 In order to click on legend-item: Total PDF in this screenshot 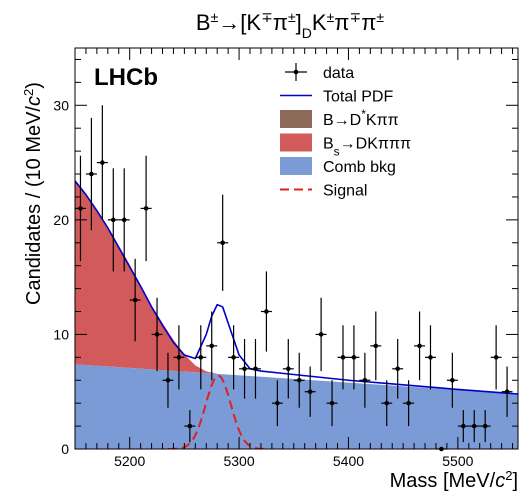, I will do `click(336, 97)`.